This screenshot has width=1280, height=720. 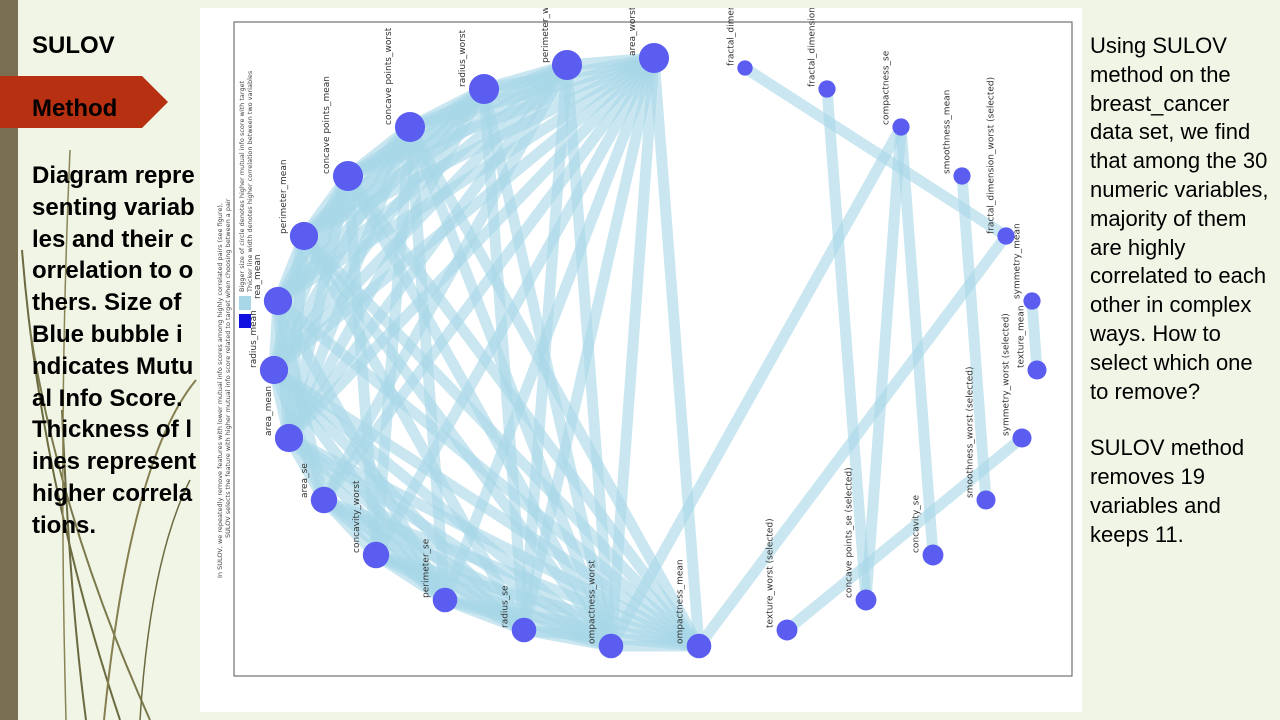 What do you see at coordinates (1021, 336) in the screenshot?
I see `node-label-20: texture_mean` at bounding box center [1021, 336].